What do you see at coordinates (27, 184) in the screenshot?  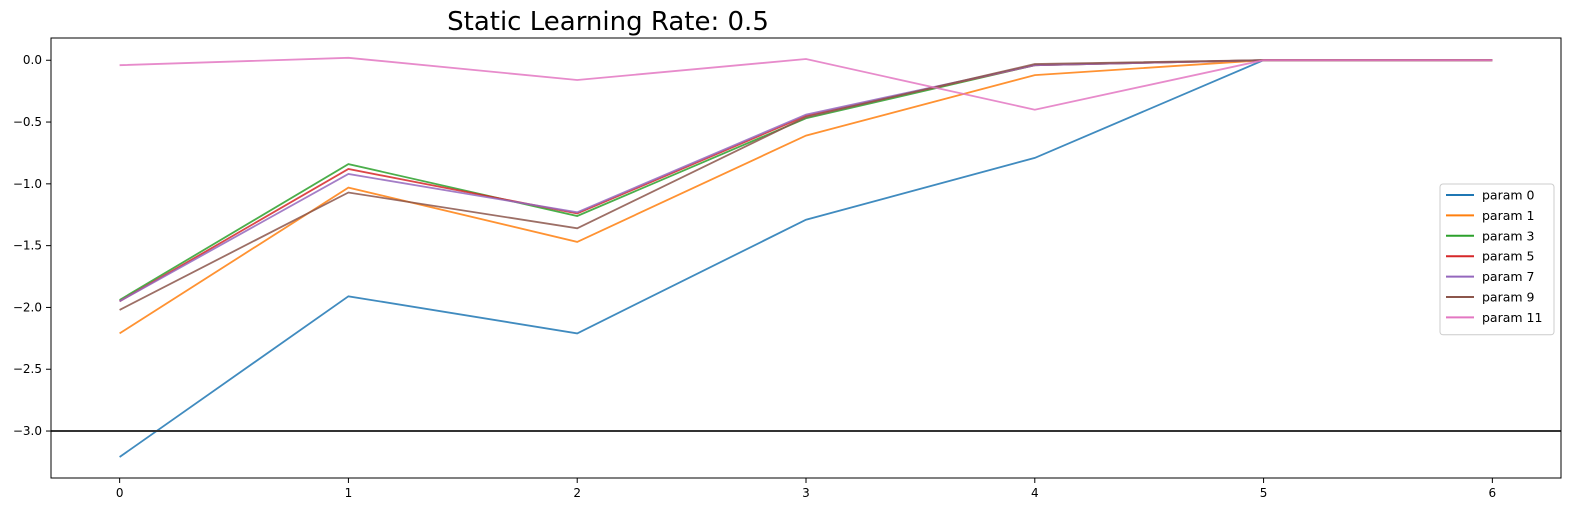 I see `y-tick-label: −1.0` at bounding box center [27, 184].